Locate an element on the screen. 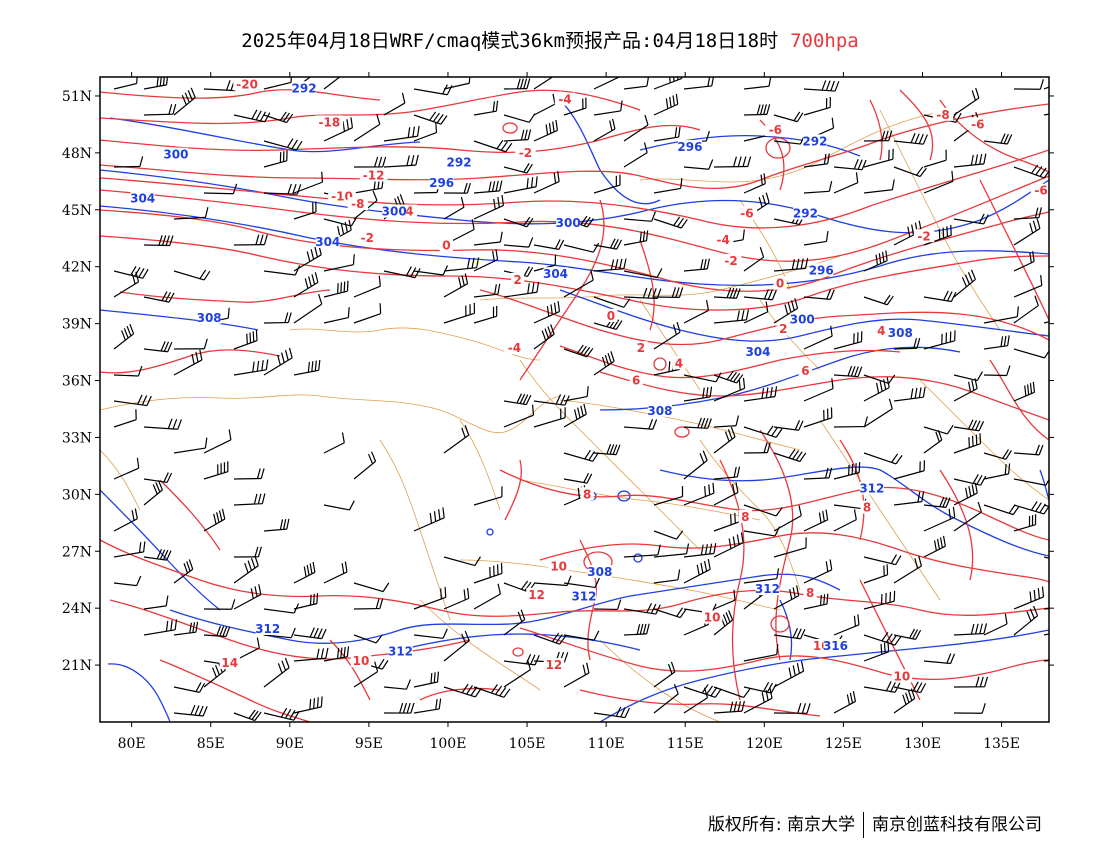  temperature-contour-label: -6 is located at coordinates (775, 130).